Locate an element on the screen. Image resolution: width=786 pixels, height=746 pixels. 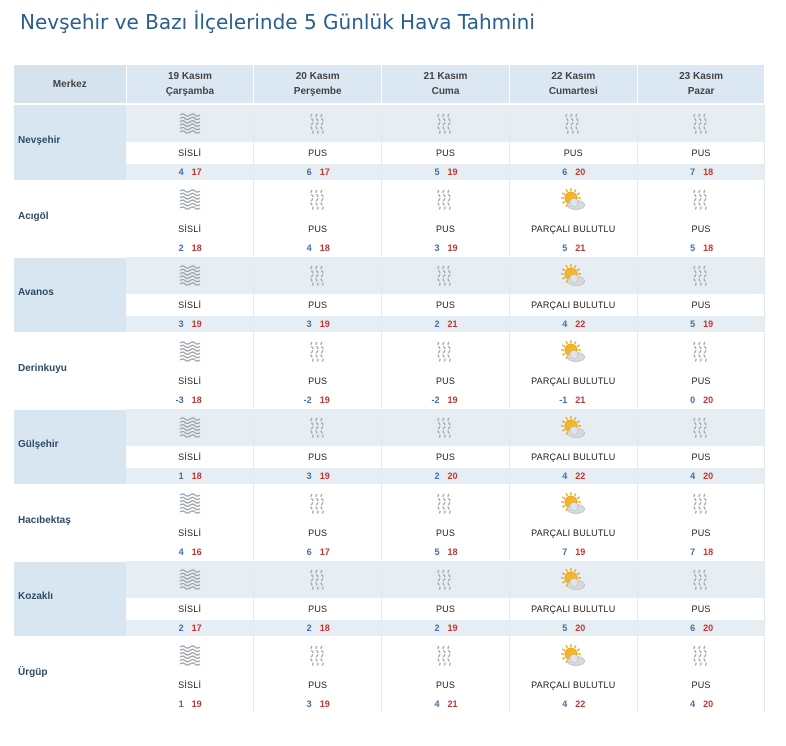
city-cell: Hacıbektaş is located at coordinates (70, 523).